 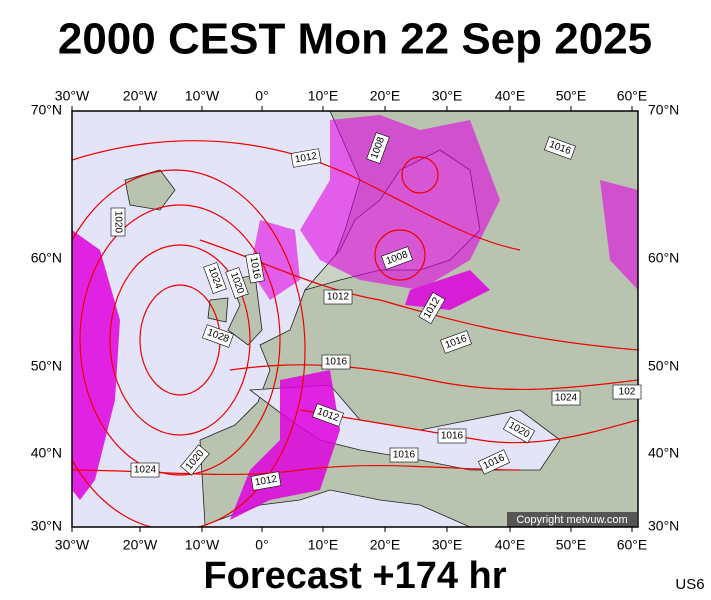 What do you see at coordinates (140, 96) in the screenshot?
I see `lon-label-top: 20°W` at bounding box center [140, 96].